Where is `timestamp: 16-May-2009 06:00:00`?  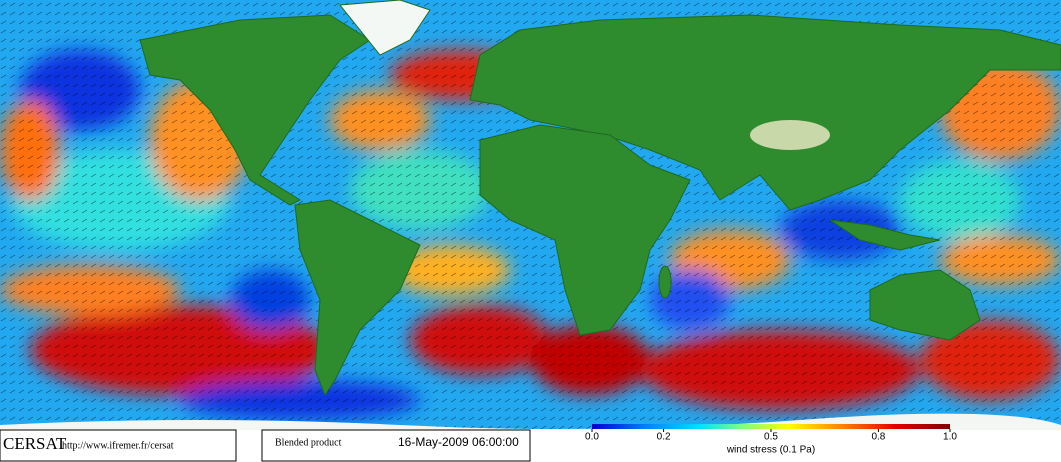 timestamp: 16-May-2009 06:00:00 is located at coordinates (458, 442).